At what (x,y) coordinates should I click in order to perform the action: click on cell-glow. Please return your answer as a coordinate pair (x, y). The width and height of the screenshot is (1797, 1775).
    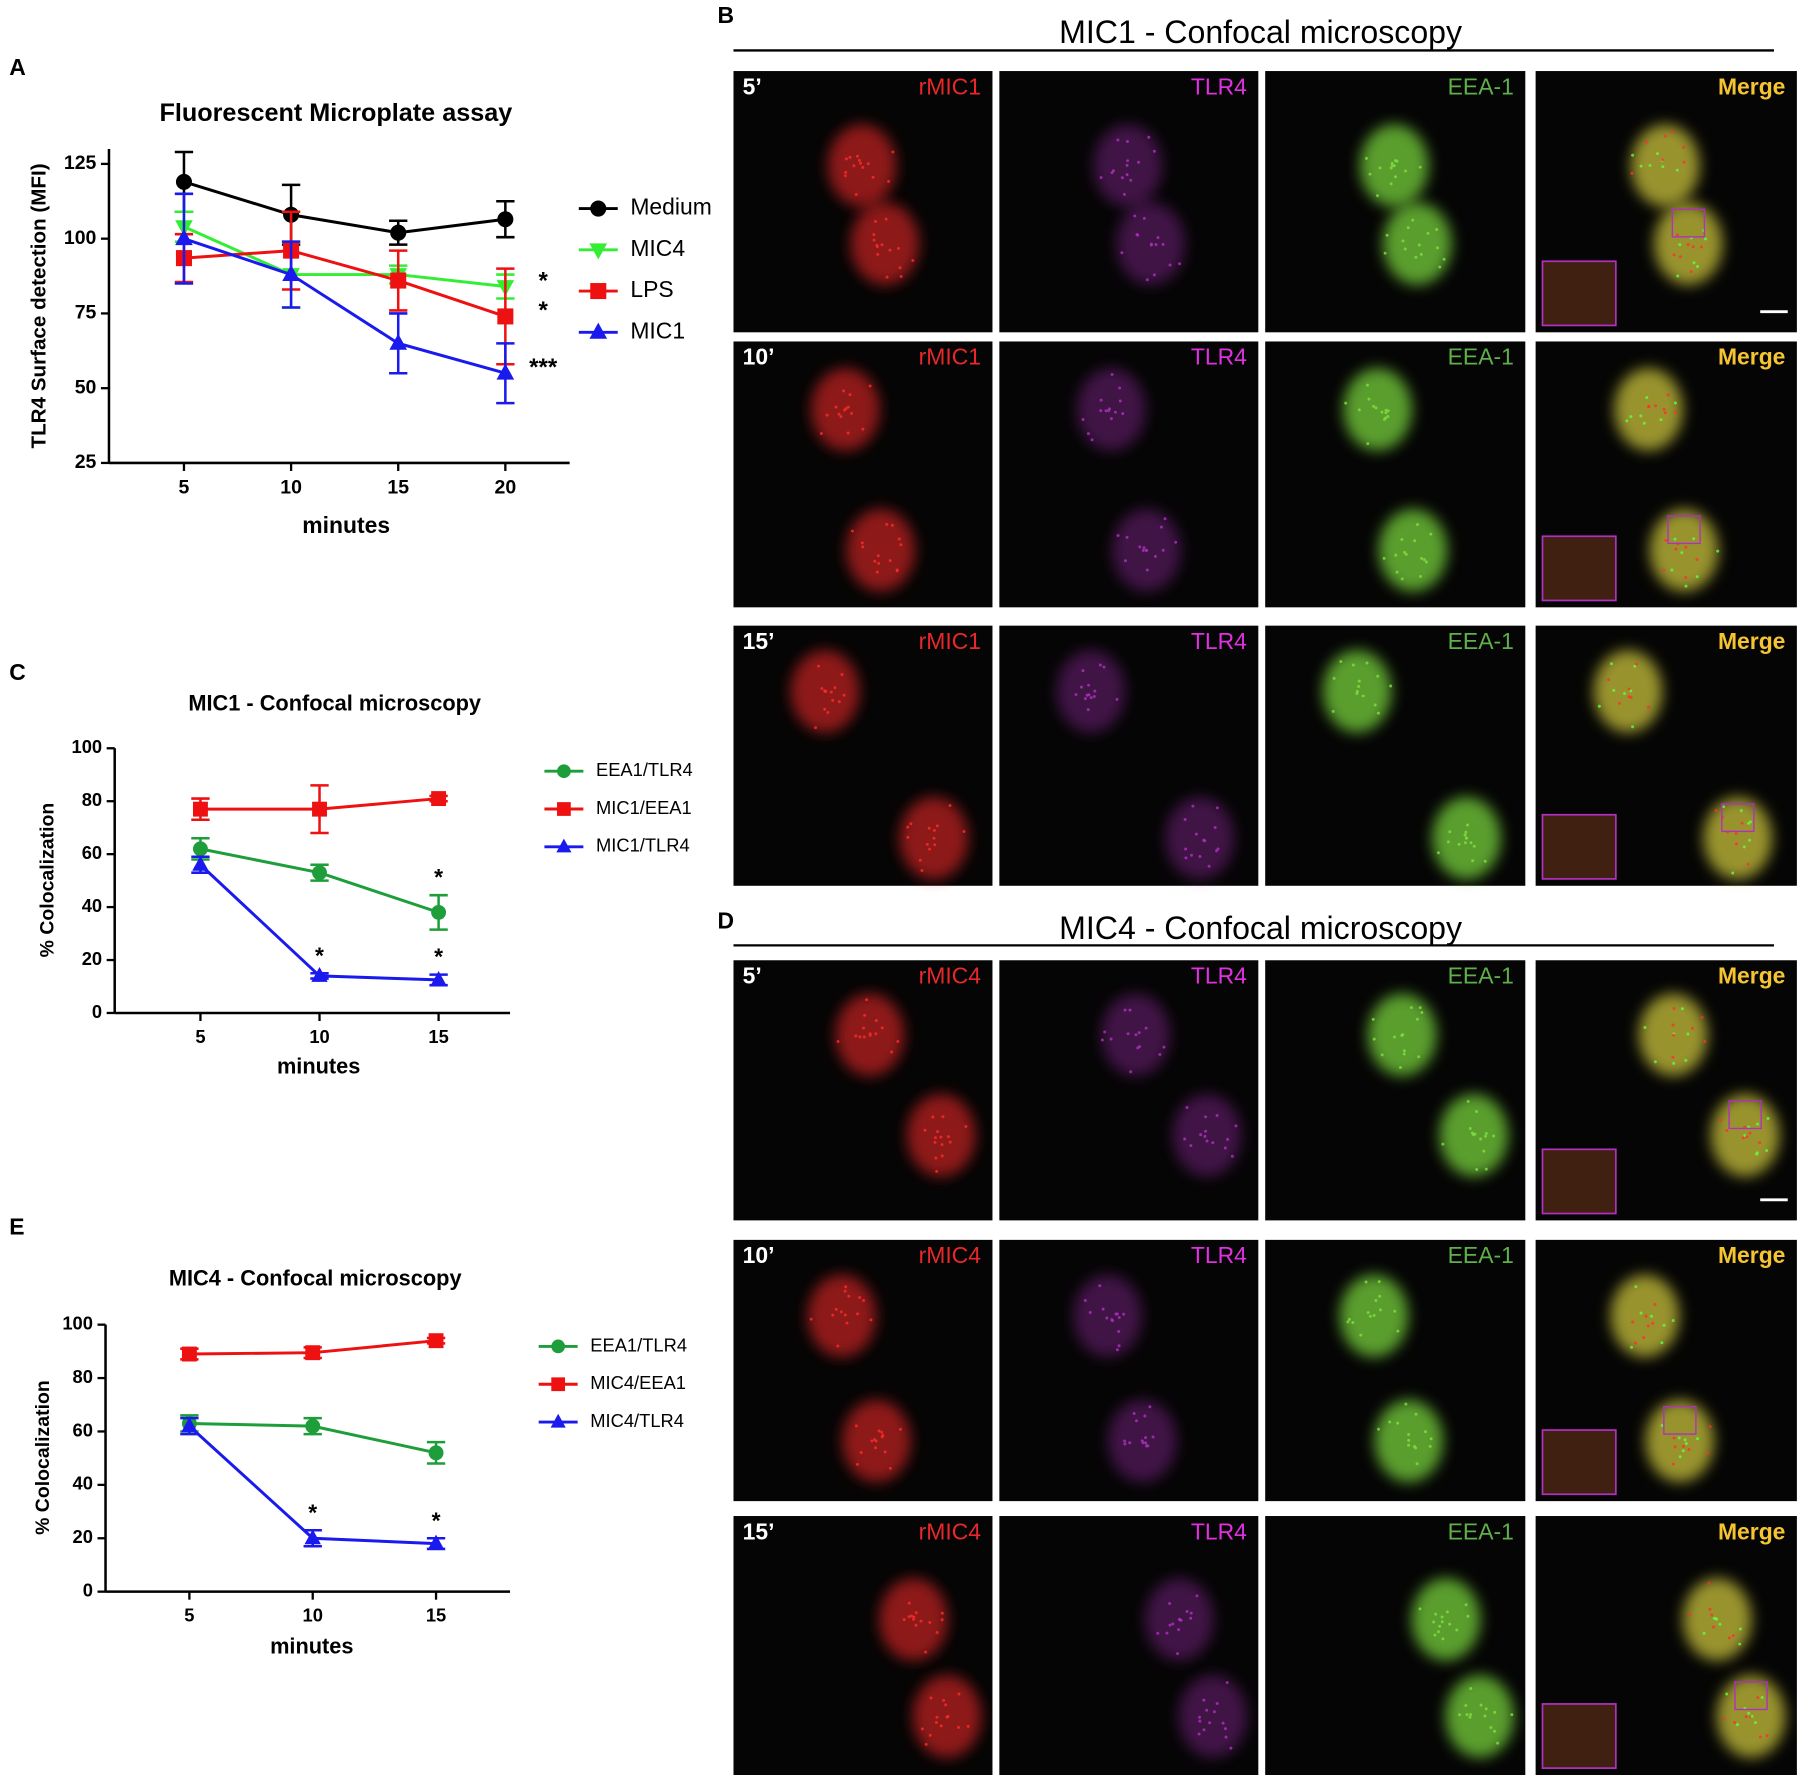
    Looking at the image, I should click on (1111, 409).